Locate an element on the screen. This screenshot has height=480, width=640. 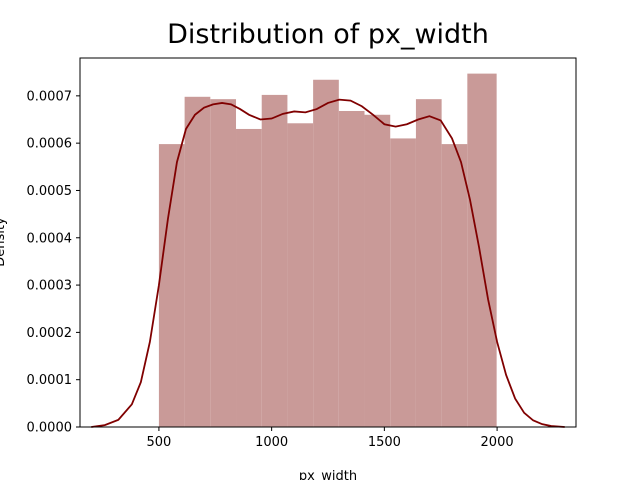
chart-title: Distribution of px_width is located at coordinates (328, 34).